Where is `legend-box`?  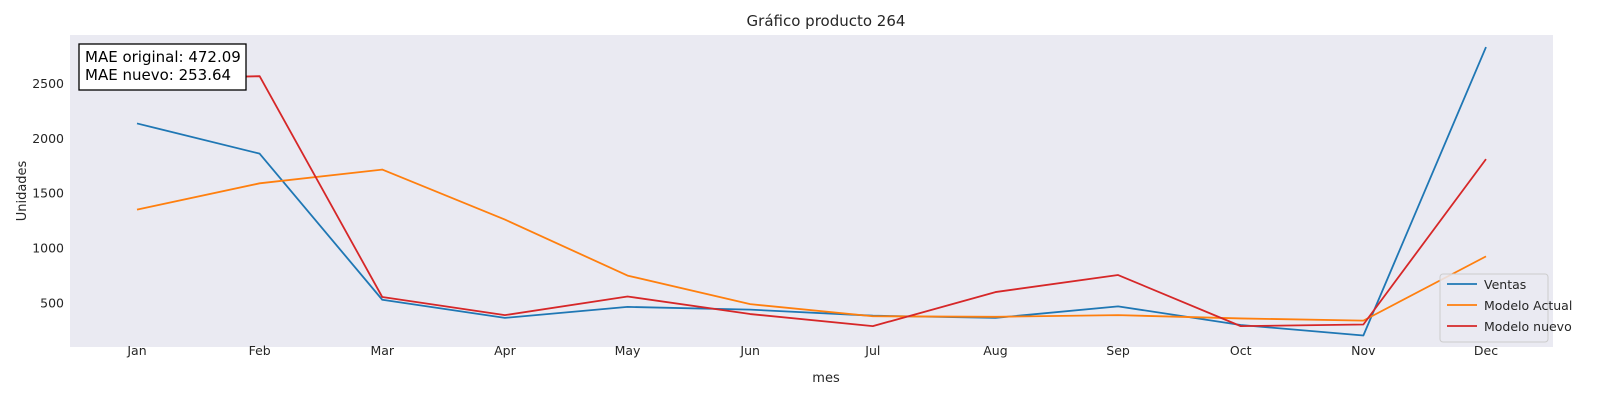
legend-box is located at coordinates (1494, 308).